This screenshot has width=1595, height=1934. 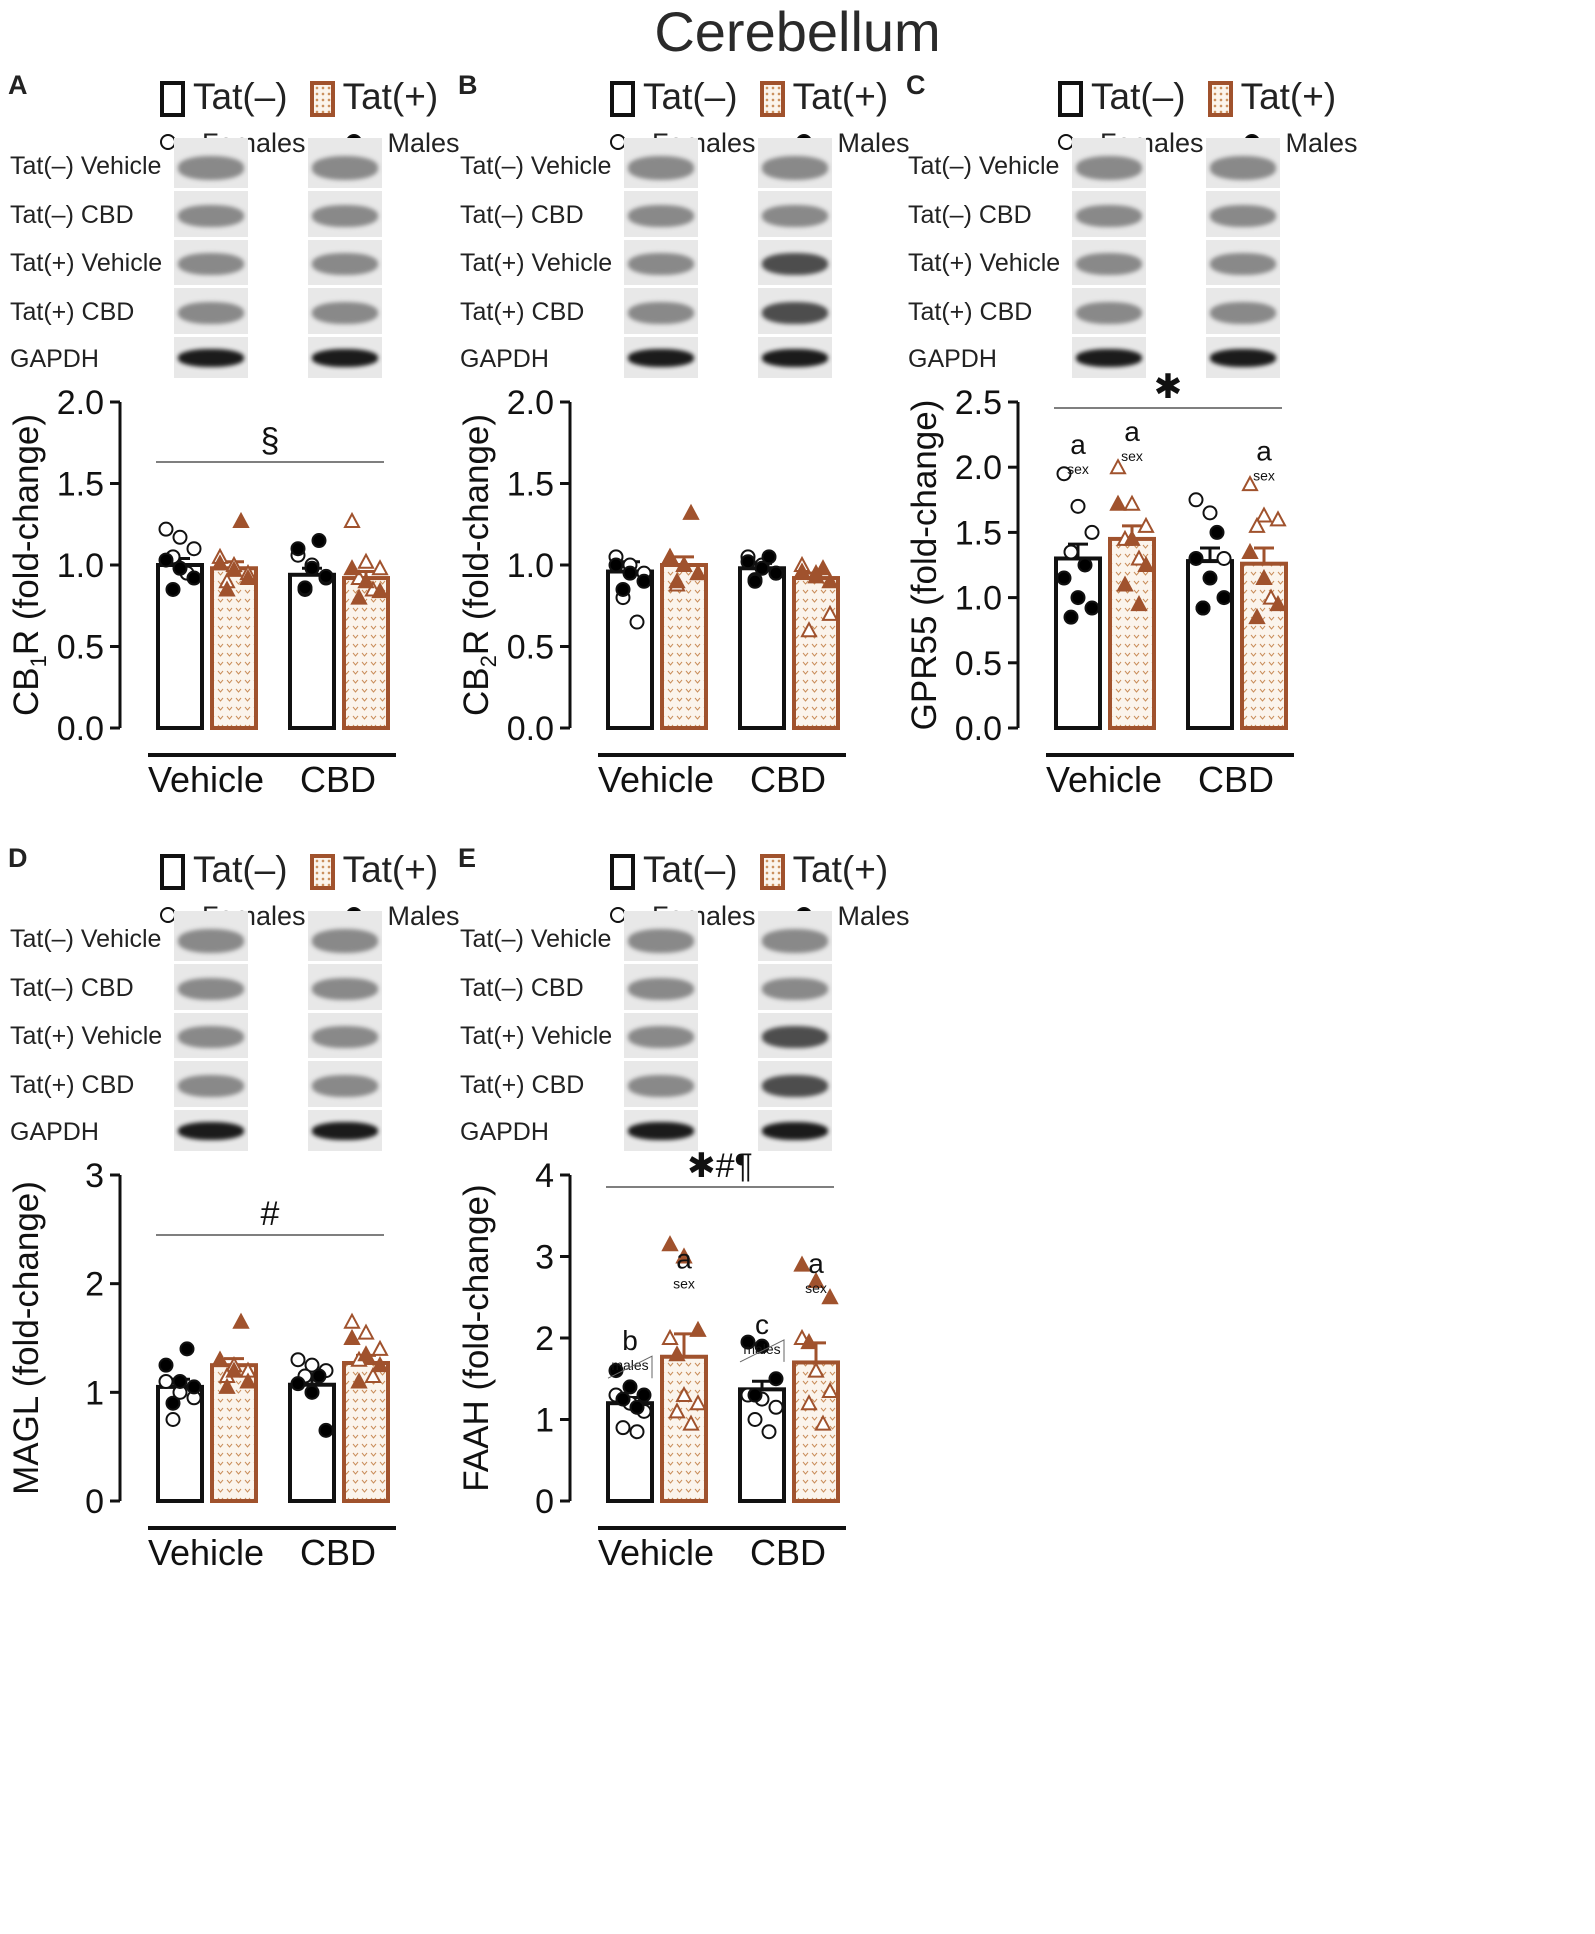 I want to click on x-category-label: Vehicle, so click(x=206, y=779).